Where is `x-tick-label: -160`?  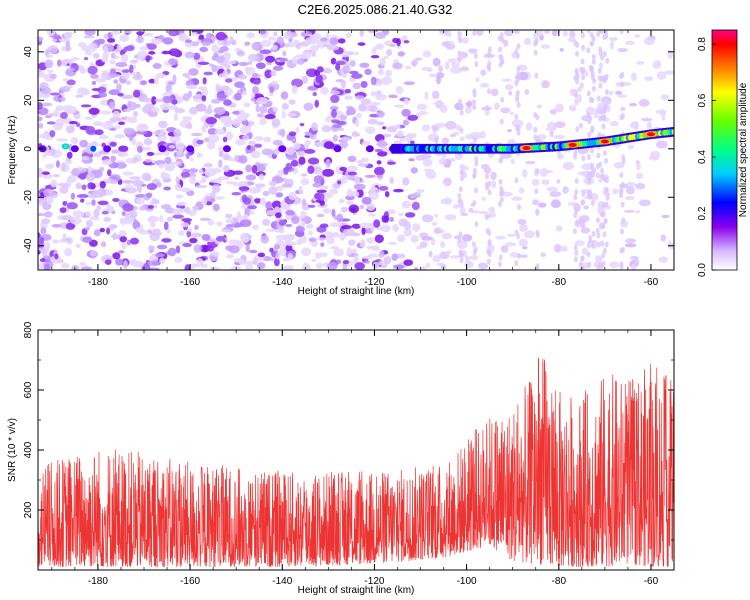 x-tick-label: -160 is located at coordinates (190, 282).